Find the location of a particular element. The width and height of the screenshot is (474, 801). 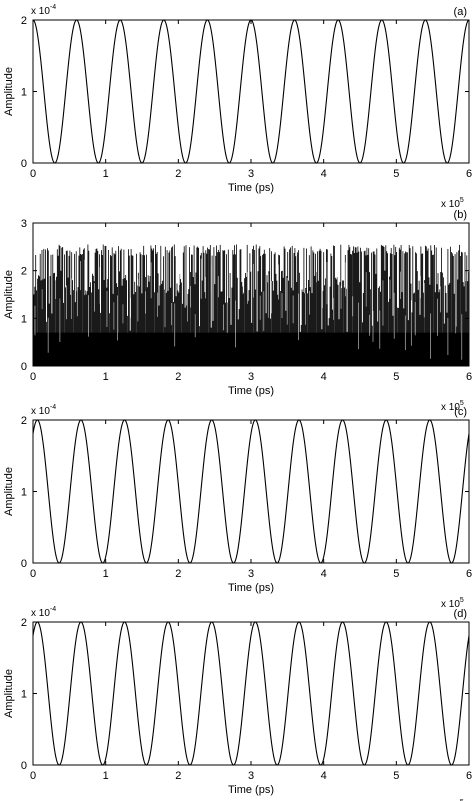

series-spikes is located at coordinates (250, 305).